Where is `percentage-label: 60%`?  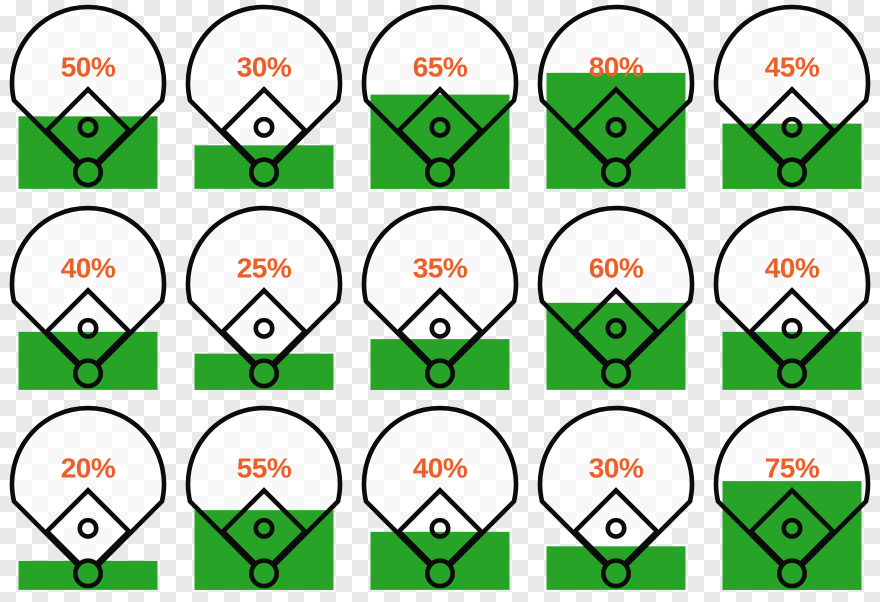
percentage-label: 60% is located at coordinates (616, 267).